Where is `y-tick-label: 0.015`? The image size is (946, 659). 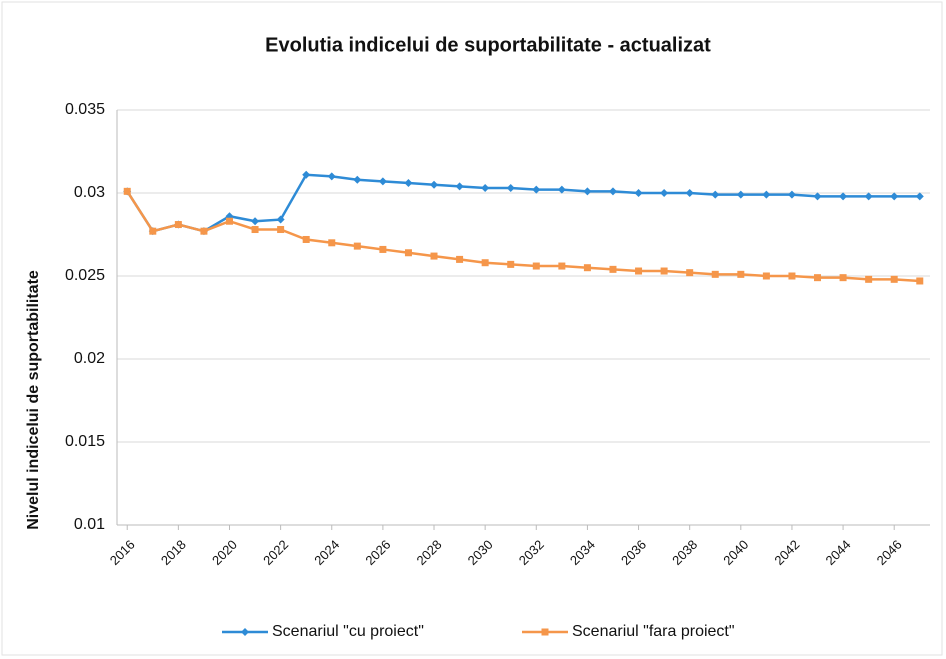 y-tick-label: 0.015 is located at coordinates (85, 441).